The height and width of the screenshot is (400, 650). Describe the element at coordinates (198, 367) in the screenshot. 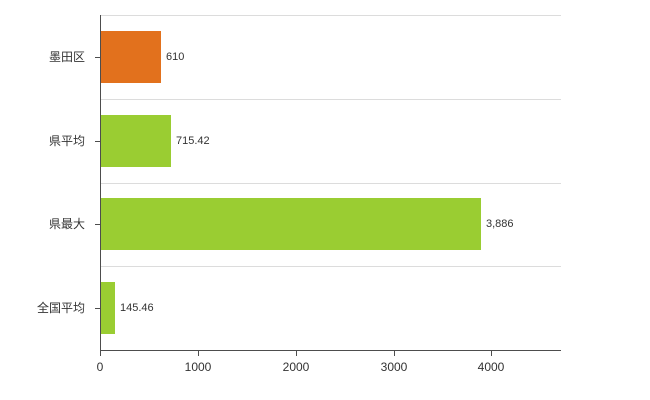

I see `x-tick-label: 1000` at that location.